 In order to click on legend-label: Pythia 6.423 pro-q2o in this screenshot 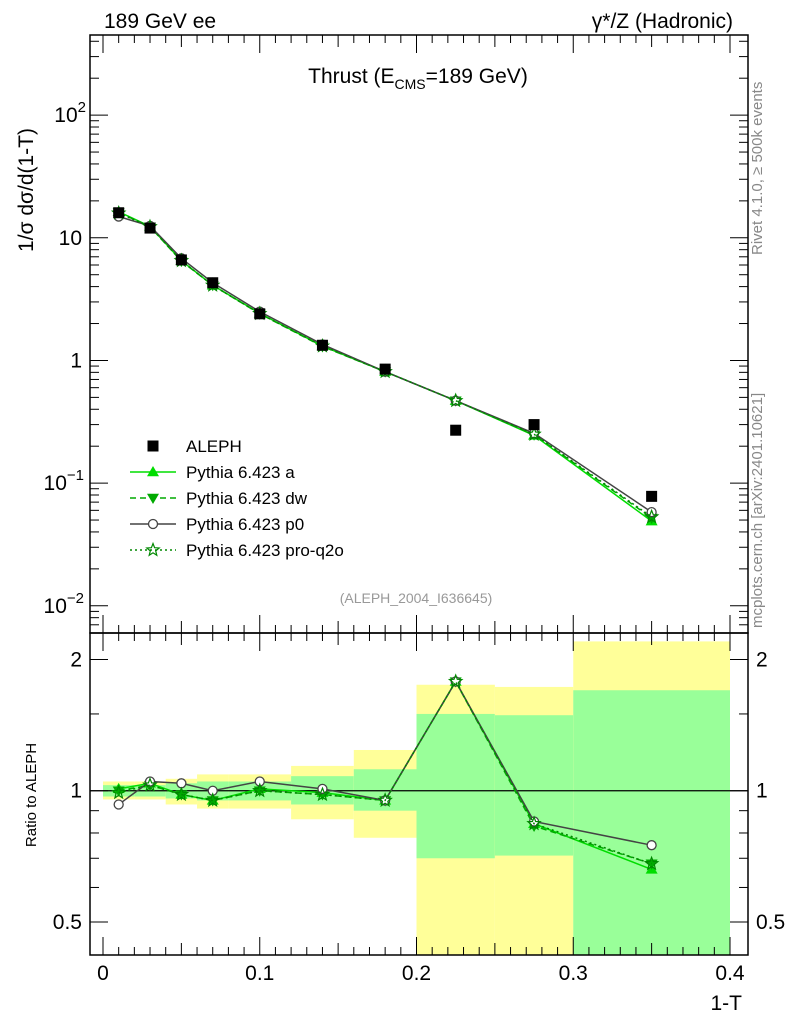, I will do `click(265, 550)`.